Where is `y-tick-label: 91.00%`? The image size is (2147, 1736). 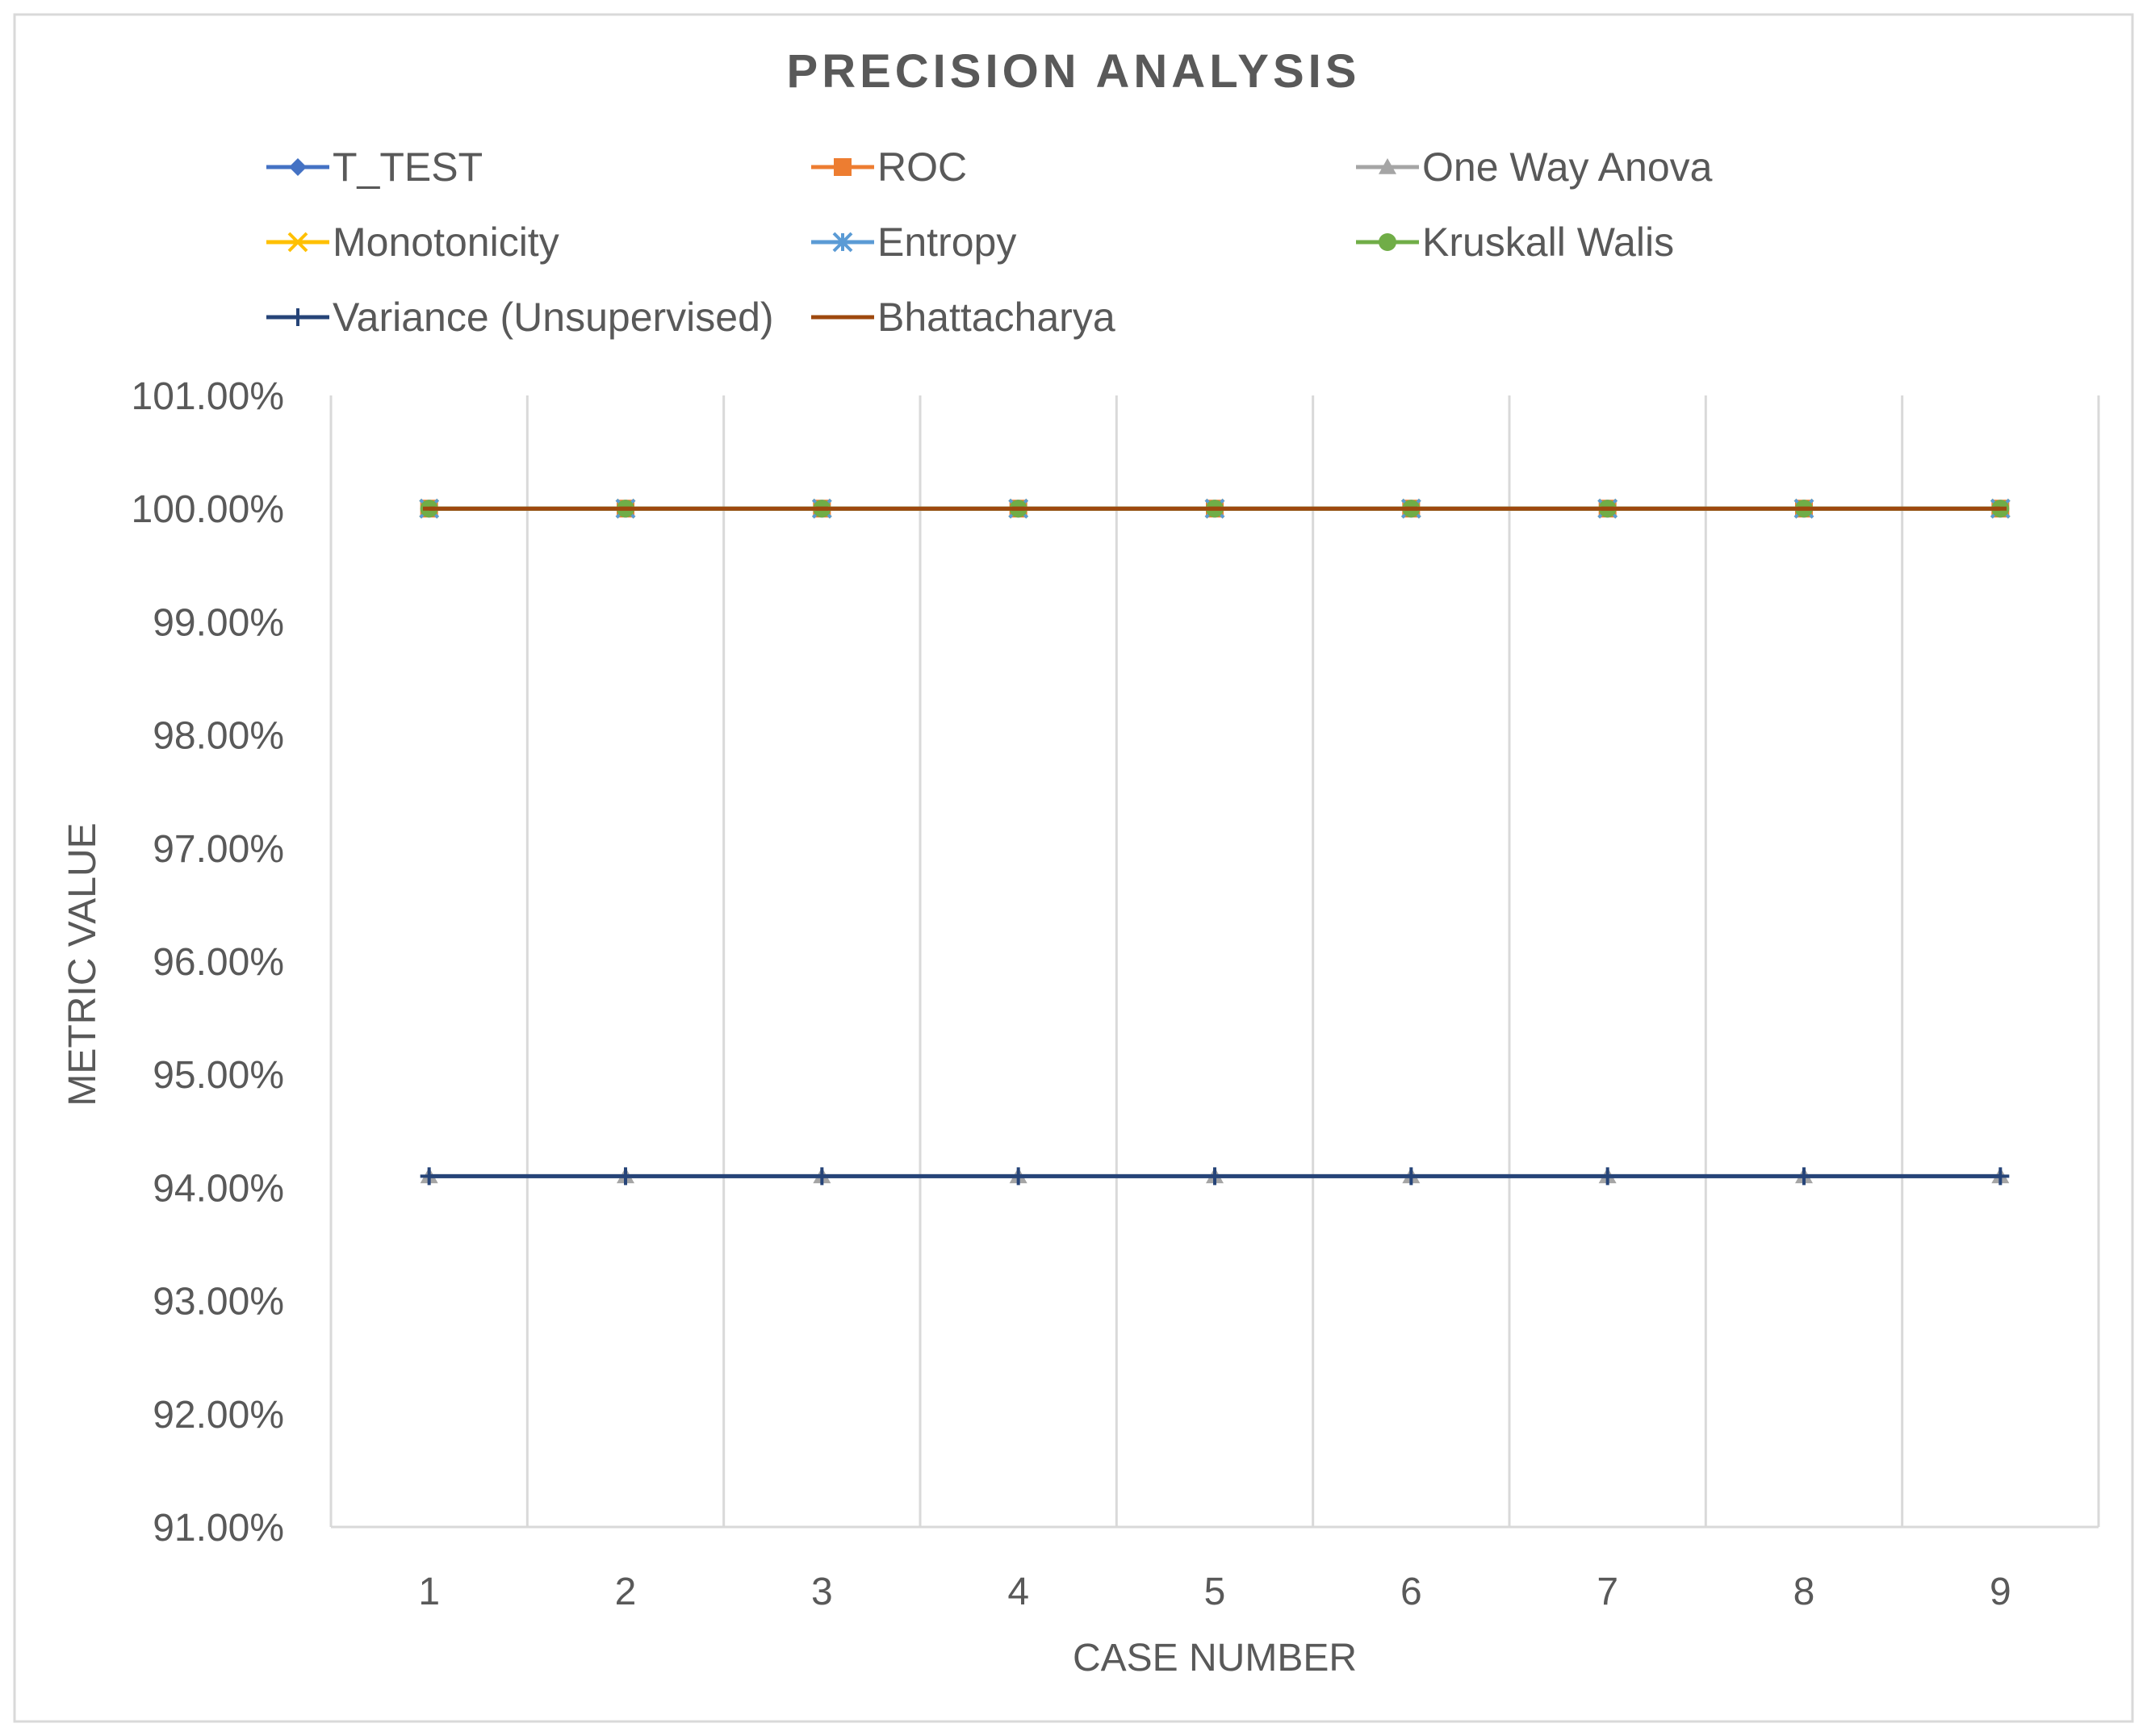
y-tick-label: 91.00% is located at coordinates (218, 1529).